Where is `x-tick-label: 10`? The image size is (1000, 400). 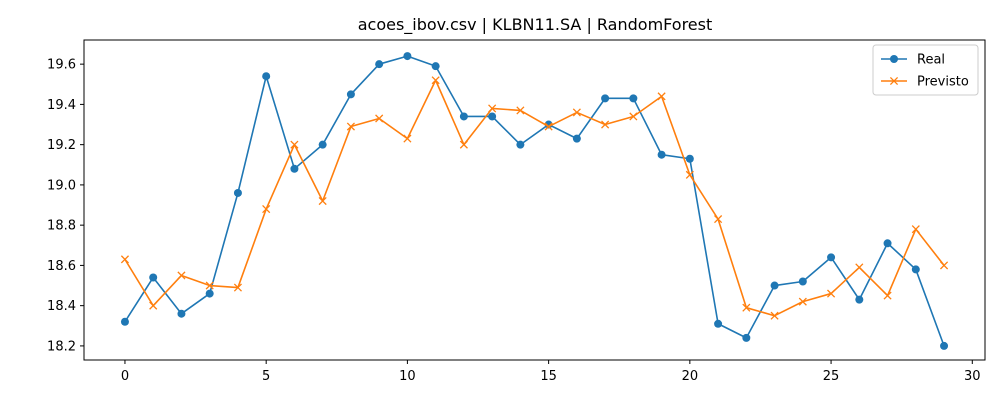 x-tick-label: 10 is located at coordinates (407, 376).